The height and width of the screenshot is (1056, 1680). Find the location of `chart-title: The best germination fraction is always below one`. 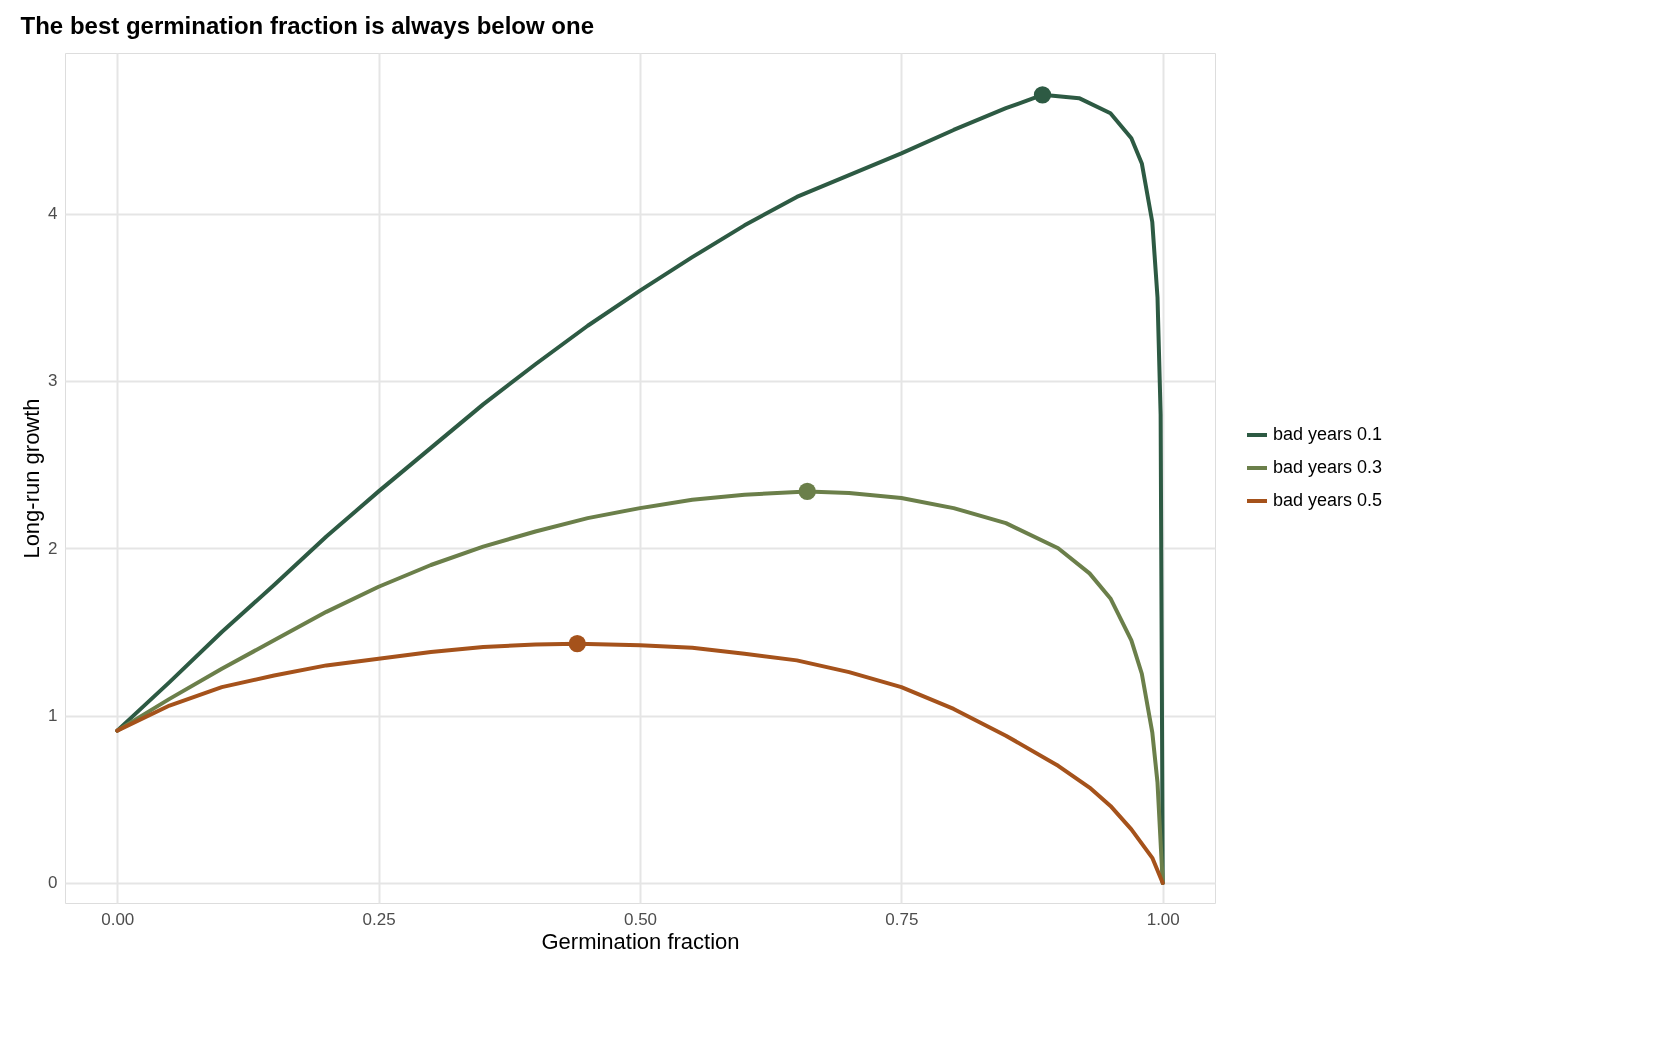

chart-title: The best germination fraction is always below one is located at coordinates (307, 25).